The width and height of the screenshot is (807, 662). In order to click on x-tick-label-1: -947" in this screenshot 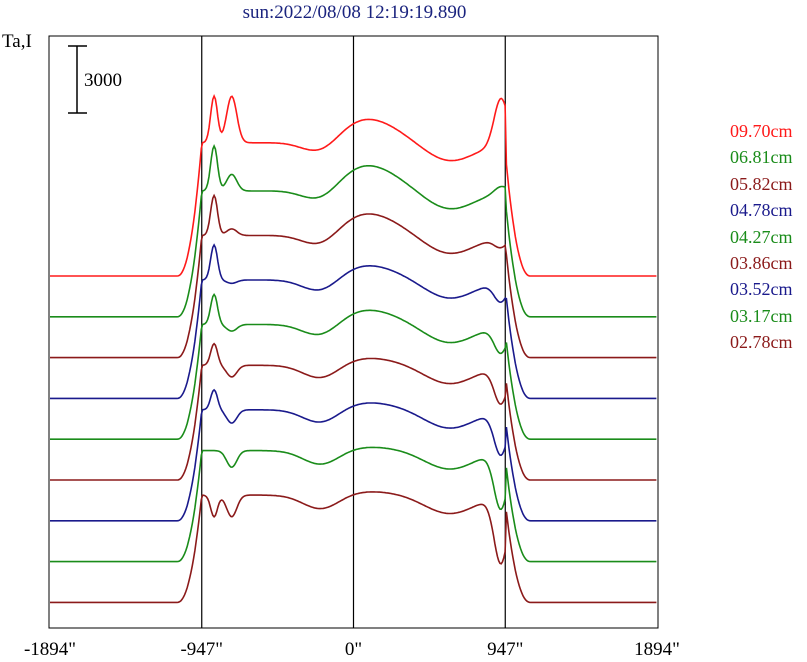, I will do `click(201, 649)`.